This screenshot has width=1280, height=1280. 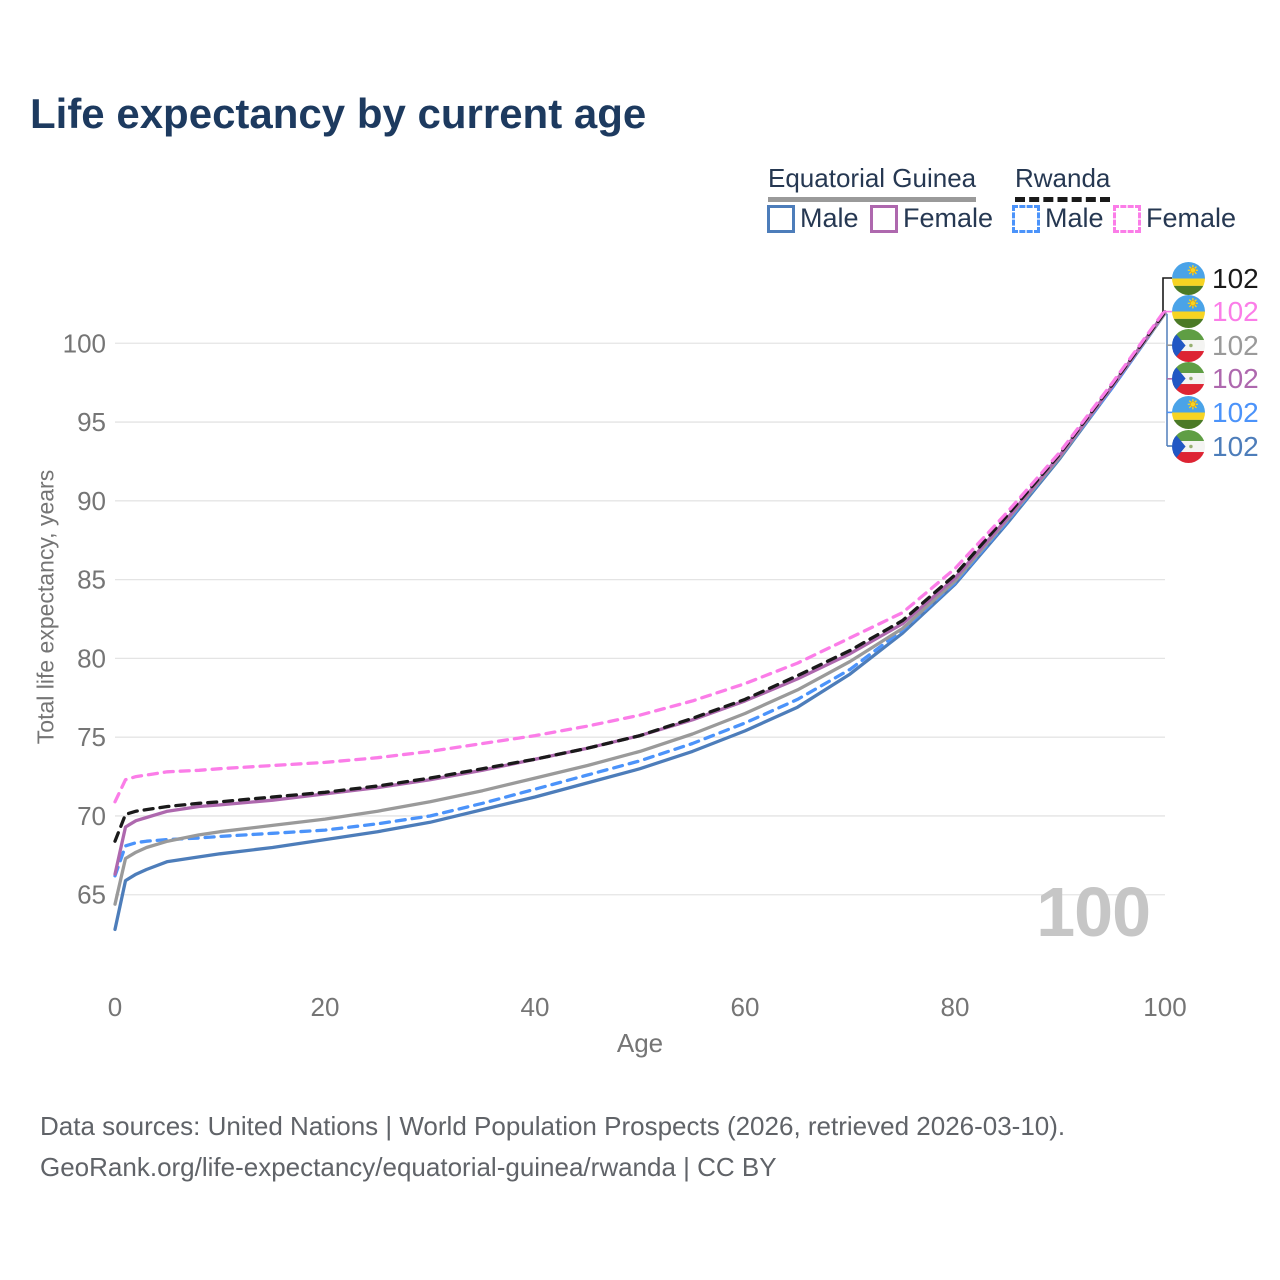 What do you see at coordinates (640, 1043) in the screenshot?
I see `x-axis-title: Age` at bounding box center [640, 1043].